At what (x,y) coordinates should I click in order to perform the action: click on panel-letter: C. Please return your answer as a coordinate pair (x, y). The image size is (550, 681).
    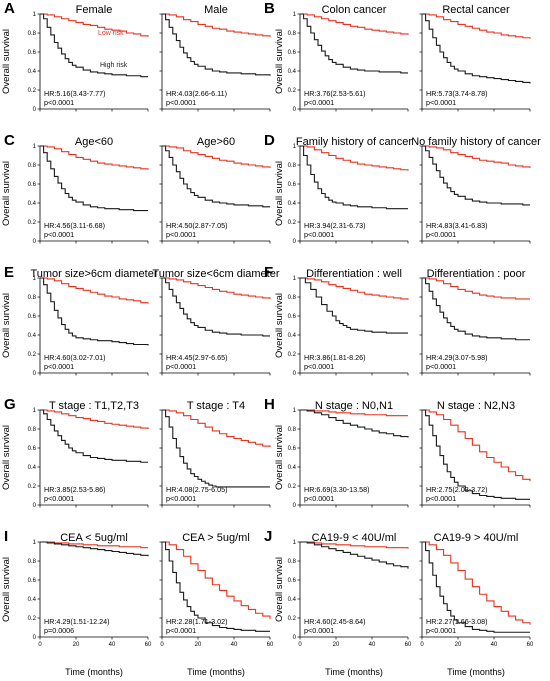
    Looking at the image, I should click on (9, 140).